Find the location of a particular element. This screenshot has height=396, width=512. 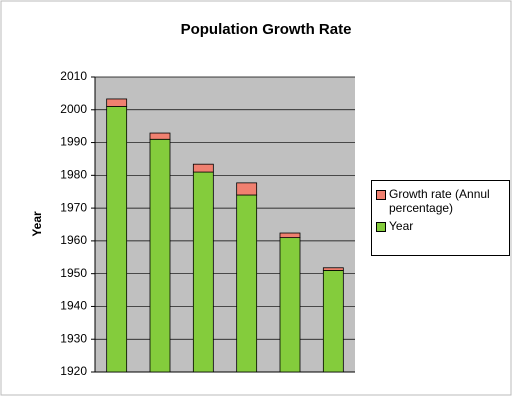

legend-entry: Growth rate (Annul percentage) is located at coordinates (440, 201).